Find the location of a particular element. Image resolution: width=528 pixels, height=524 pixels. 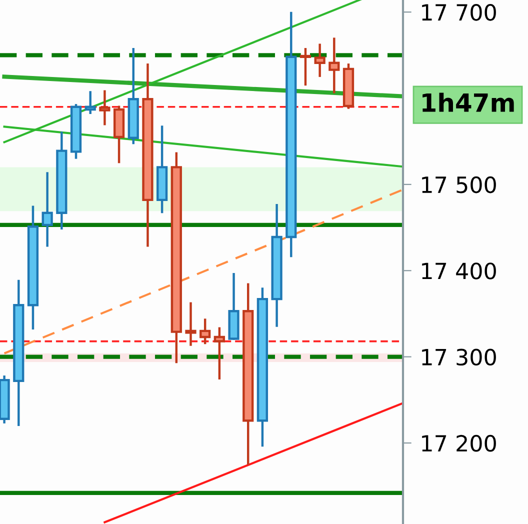

y-tick-label: 17 300 is located at coordinates (459, 357).